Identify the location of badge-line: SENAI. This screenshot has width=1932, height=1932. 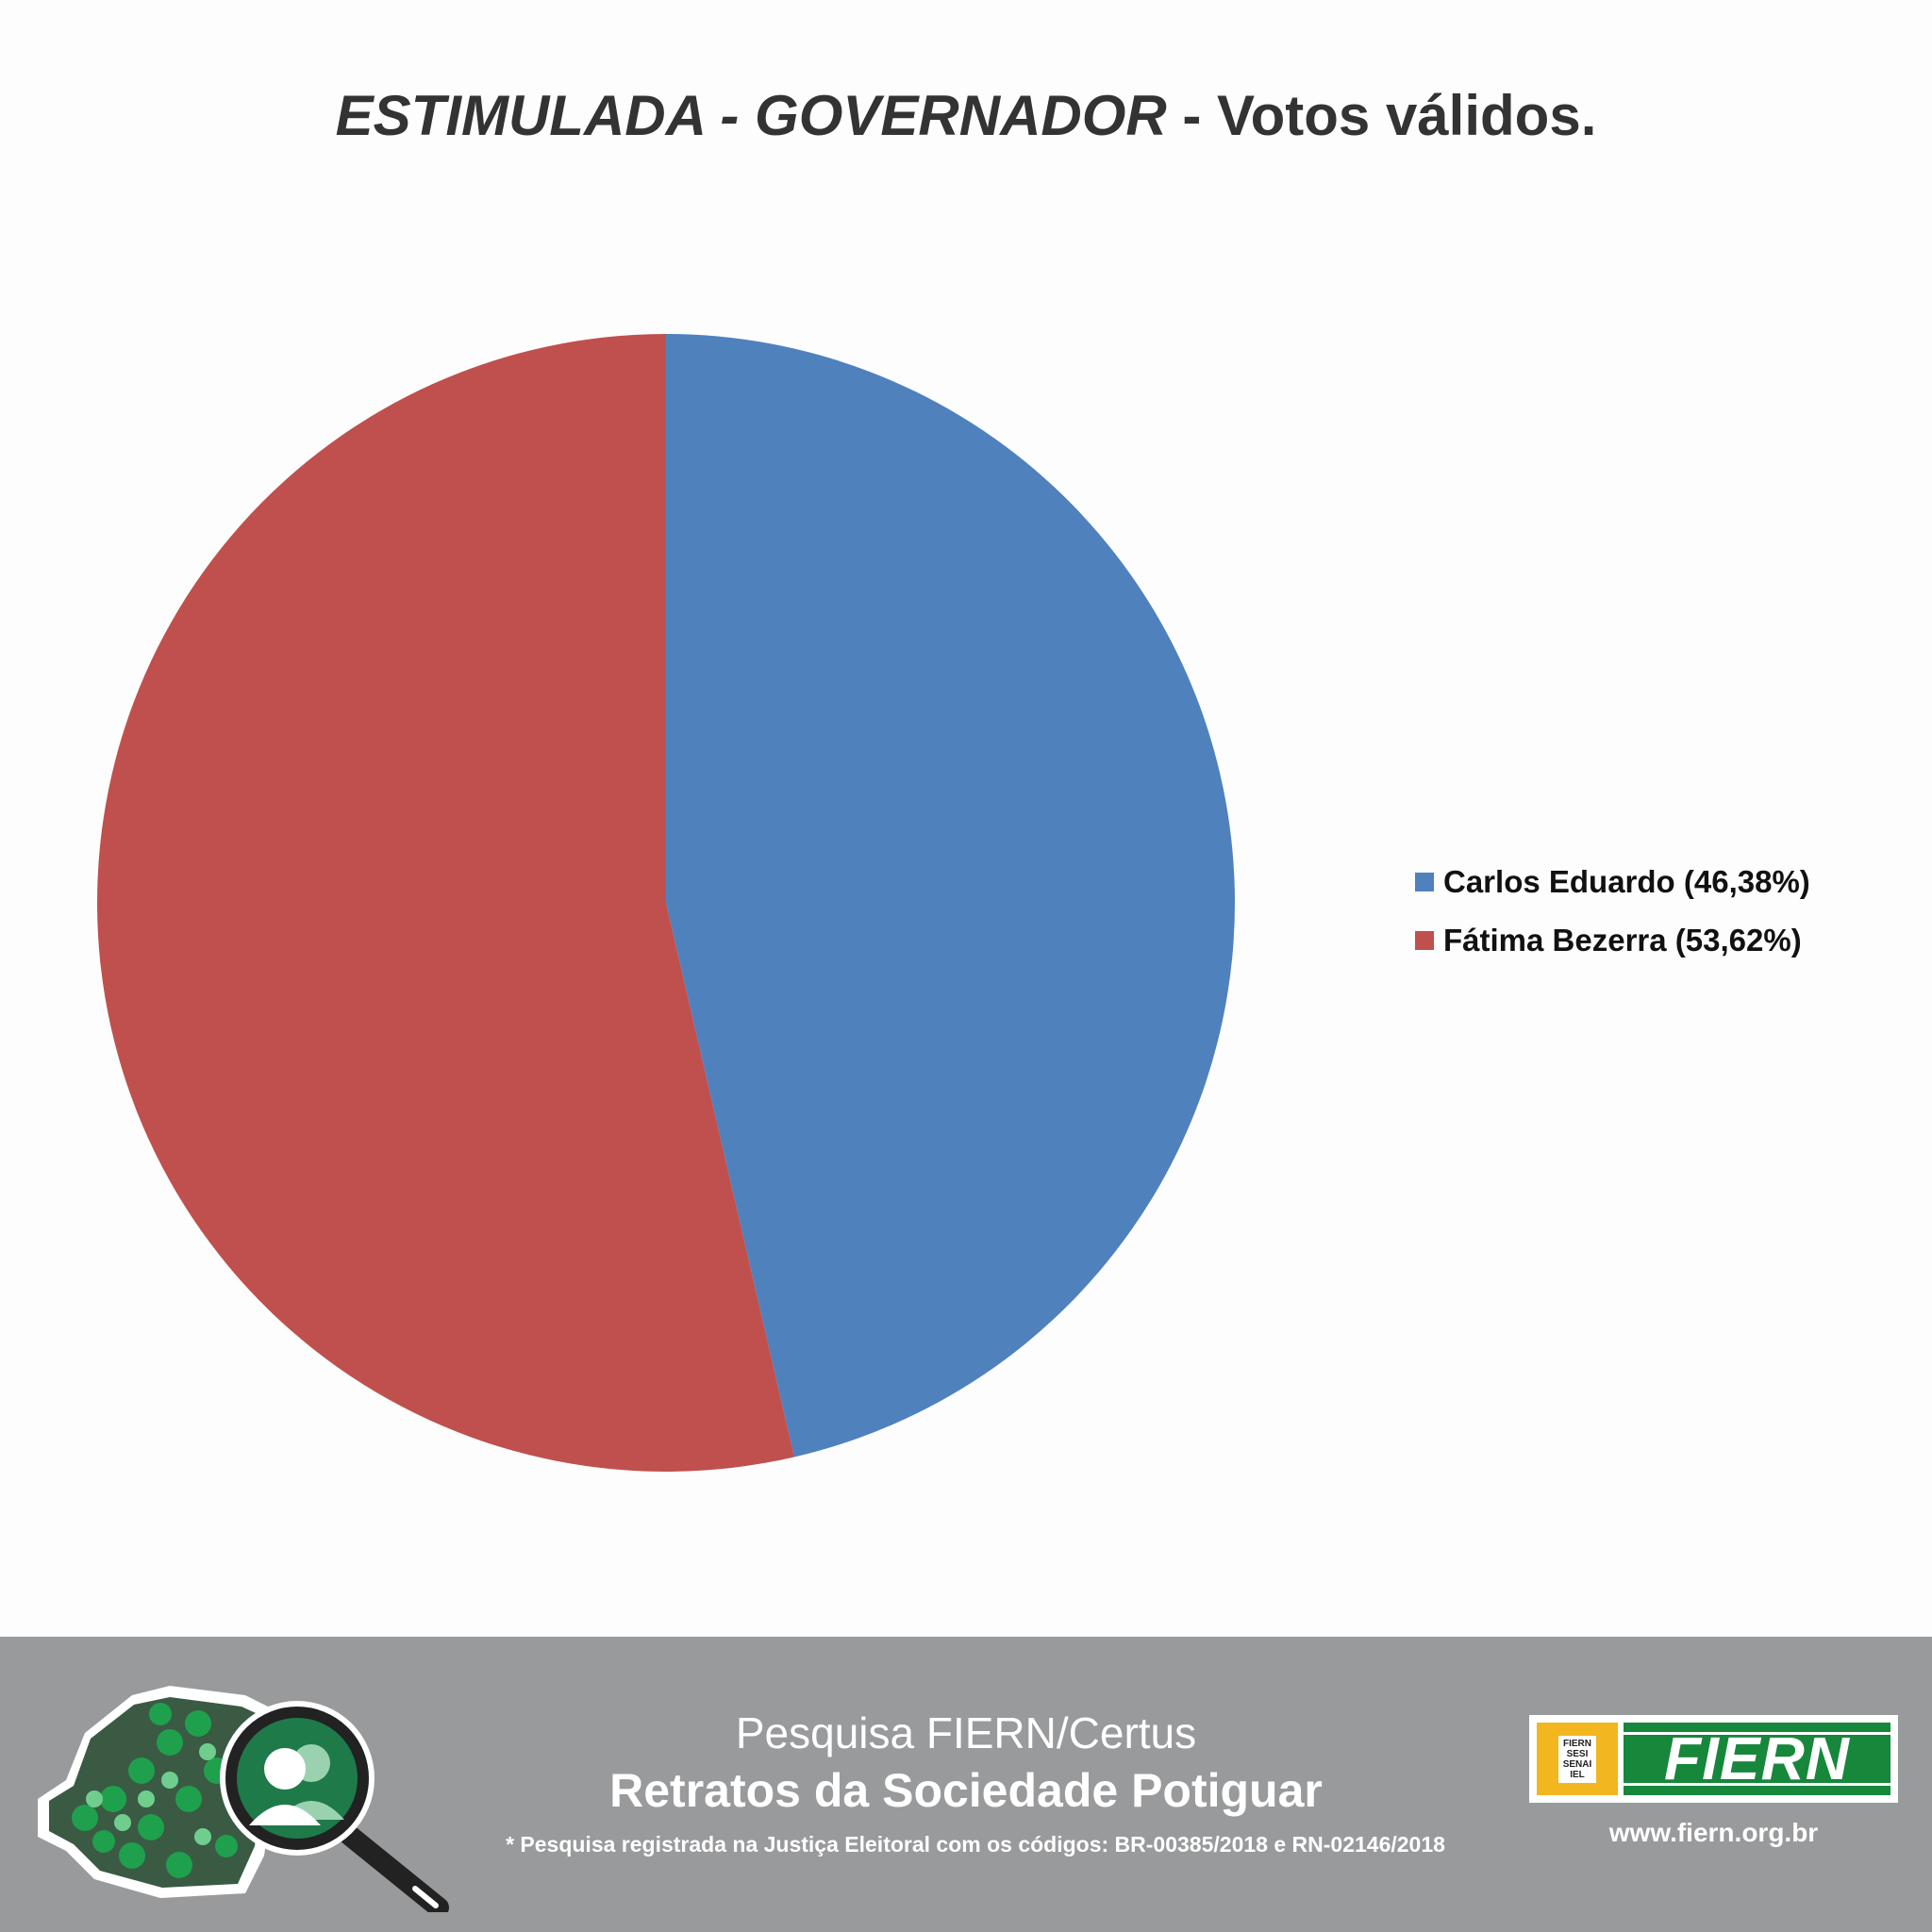
(1577, 1764).